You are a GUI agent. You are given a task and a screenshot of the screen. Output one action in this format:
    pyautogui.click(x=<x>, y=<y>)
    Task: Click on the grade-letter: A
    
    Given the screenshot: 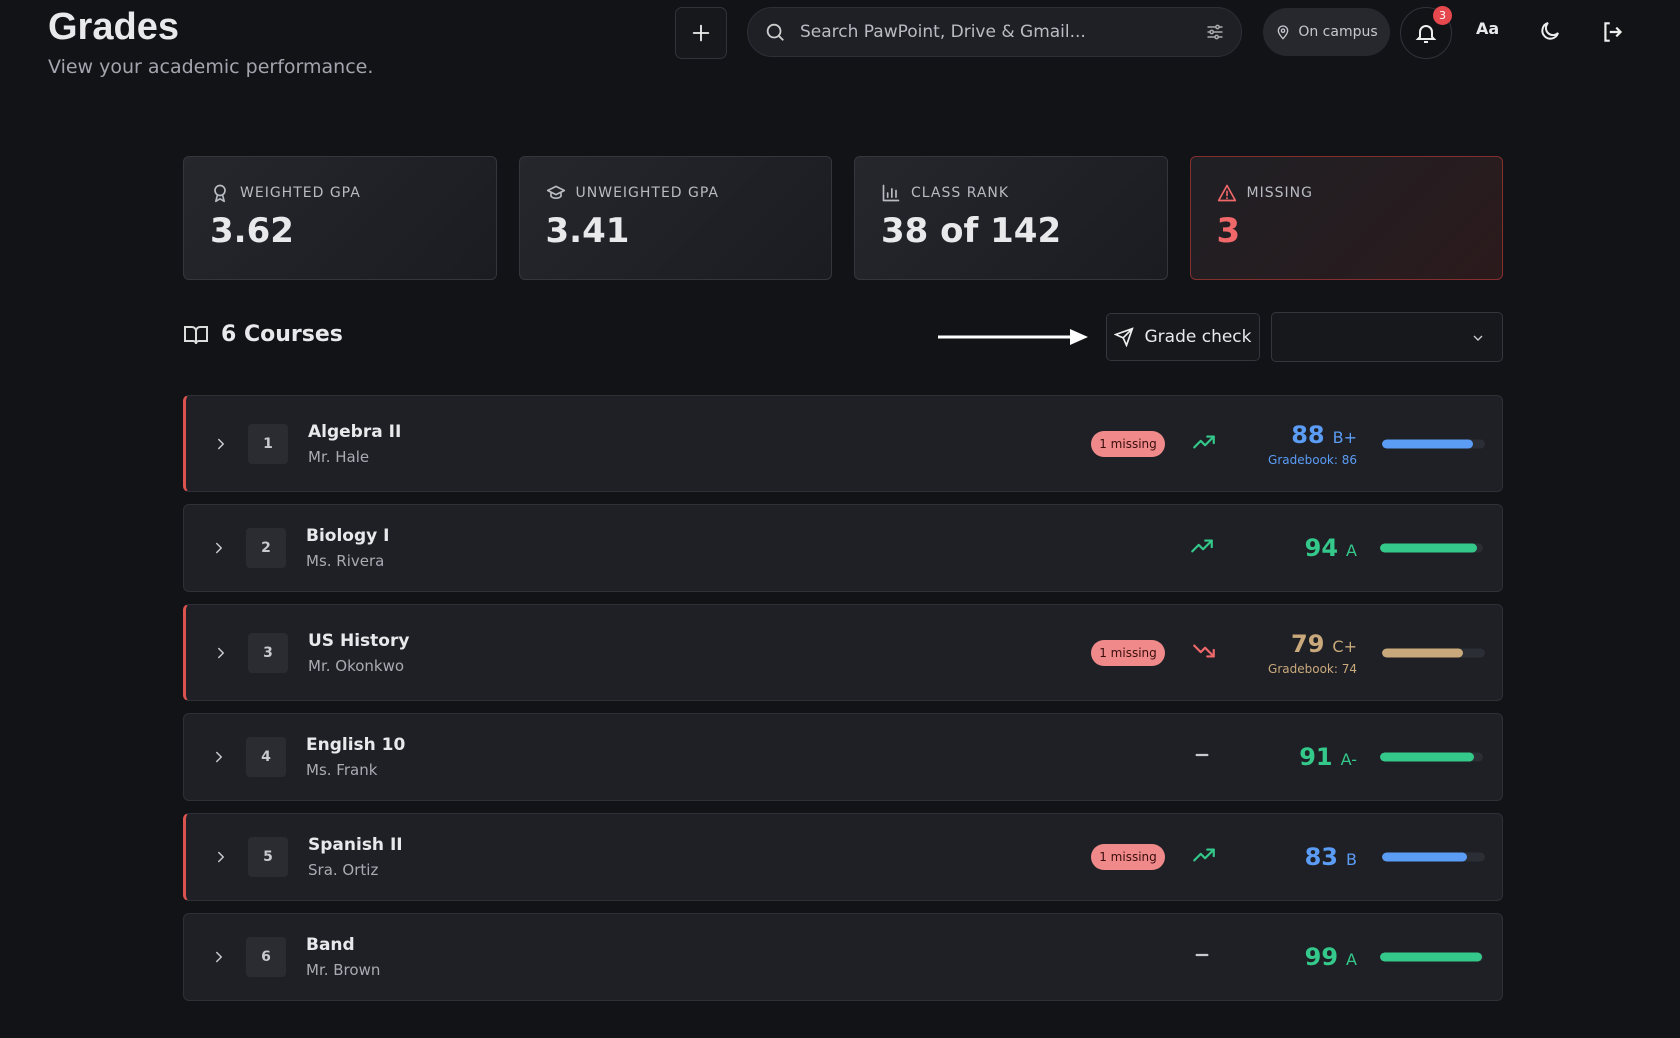 What is the action you would take?
    pyautogui.click(x=1351, y=959)
    